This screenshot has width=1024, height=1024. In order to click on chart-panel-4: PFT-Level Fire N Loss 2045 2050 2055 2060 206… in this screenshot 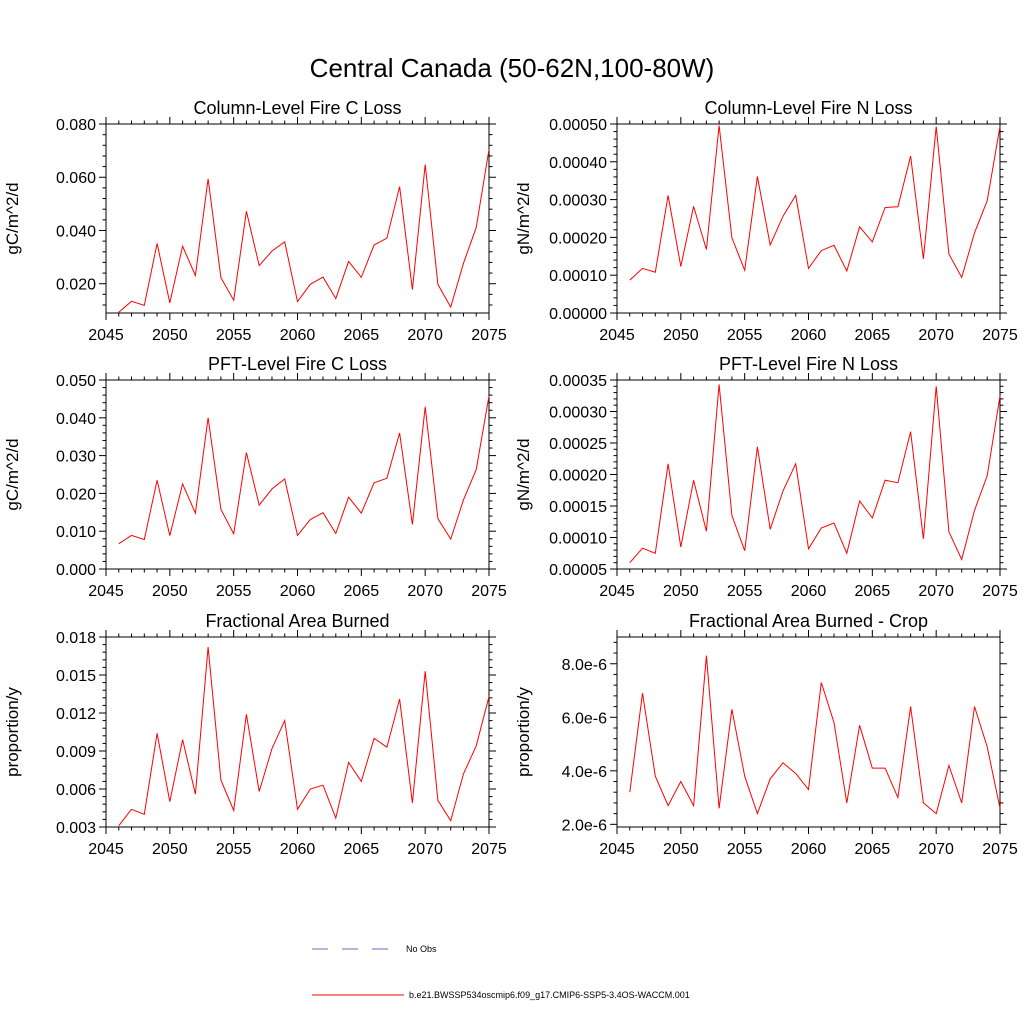, I will do `click(766, 477)`.